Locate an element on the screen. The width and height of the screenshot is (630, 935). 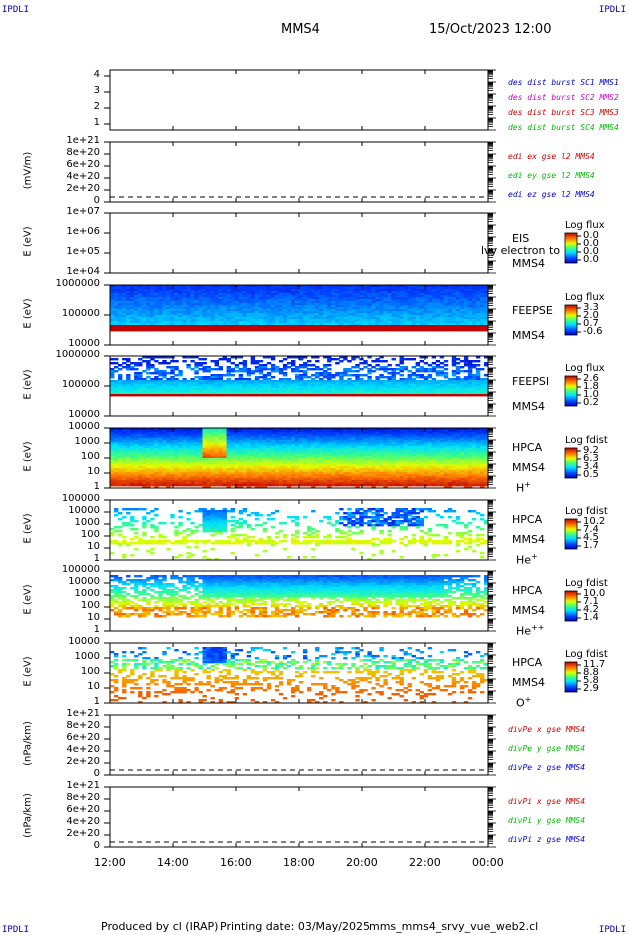
panel-frame is located at coordinates (299, 100).